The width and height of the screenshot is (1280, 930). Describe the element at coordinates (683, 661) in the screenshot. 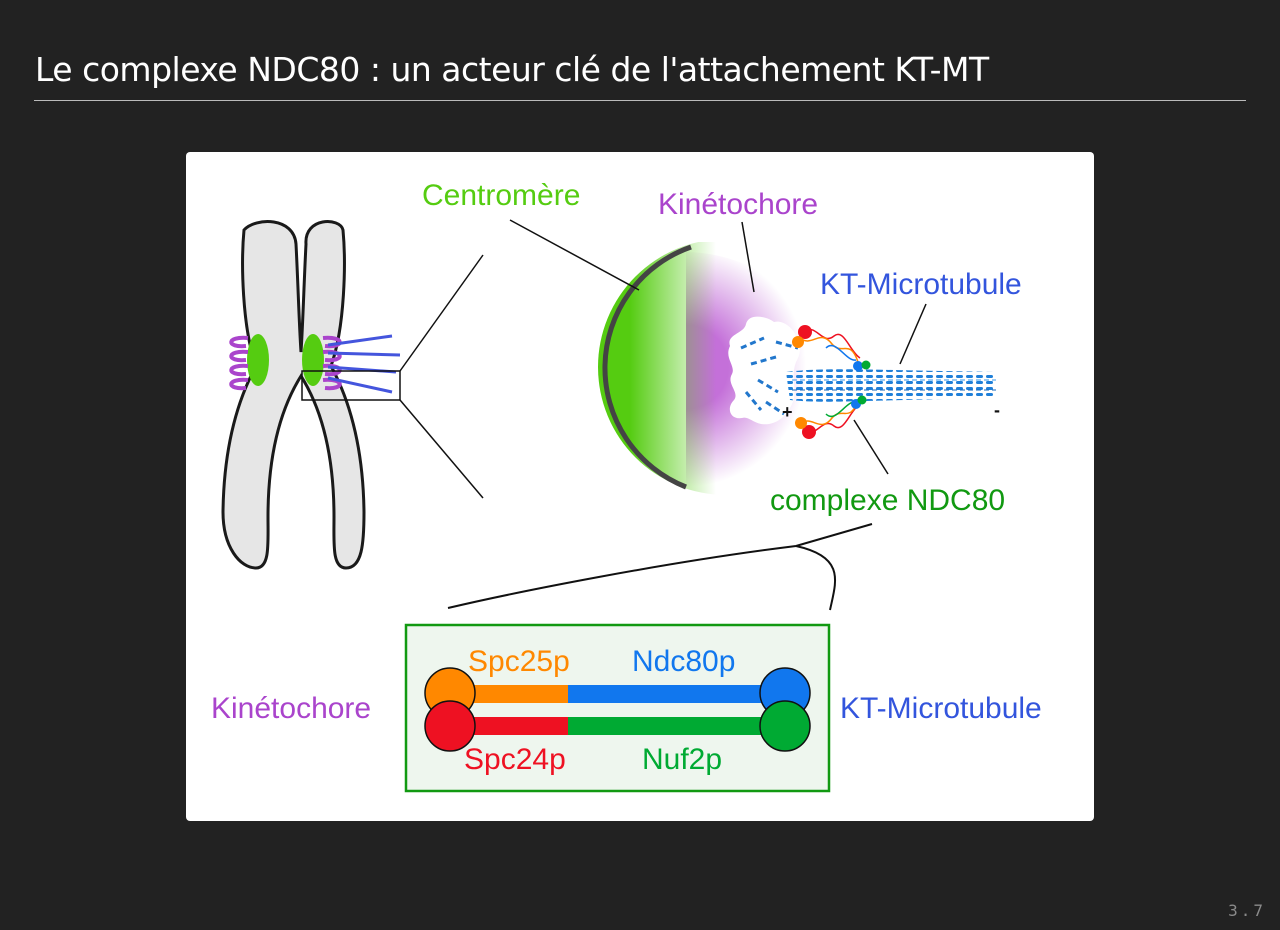

I see `ndc80p-label: Ndc80p` at that location.